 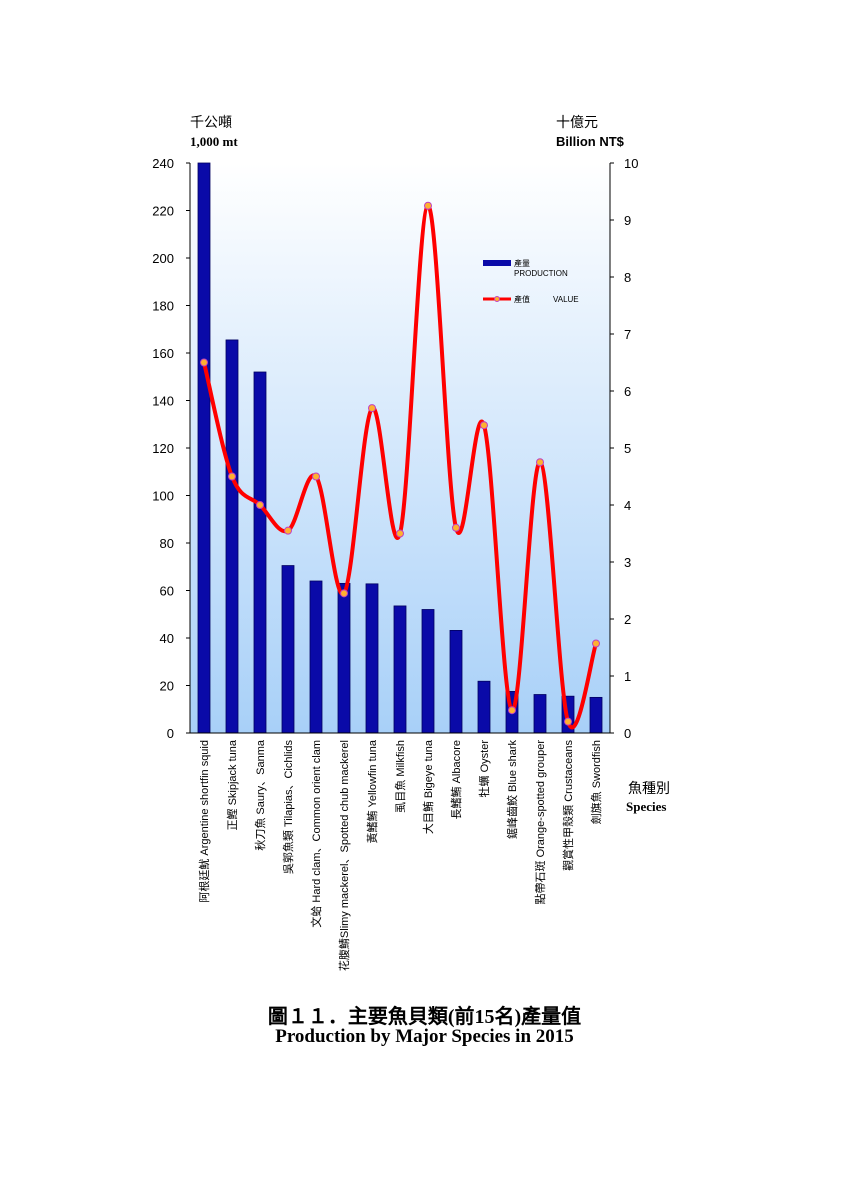 What do you see at coordinates (627, 676) in the screenshot?
I see `right-tick-label: 1` at bounding box center [627, 676].